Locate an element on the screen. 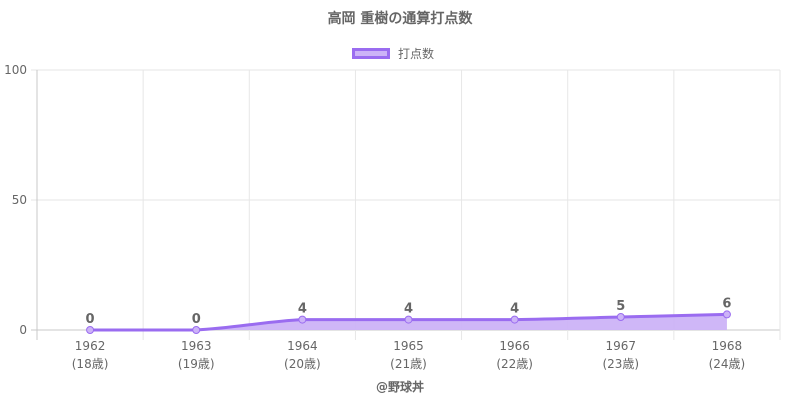 This screenshot has height=400, width=800. data-label: 5 is located at coordinates (620, 306).